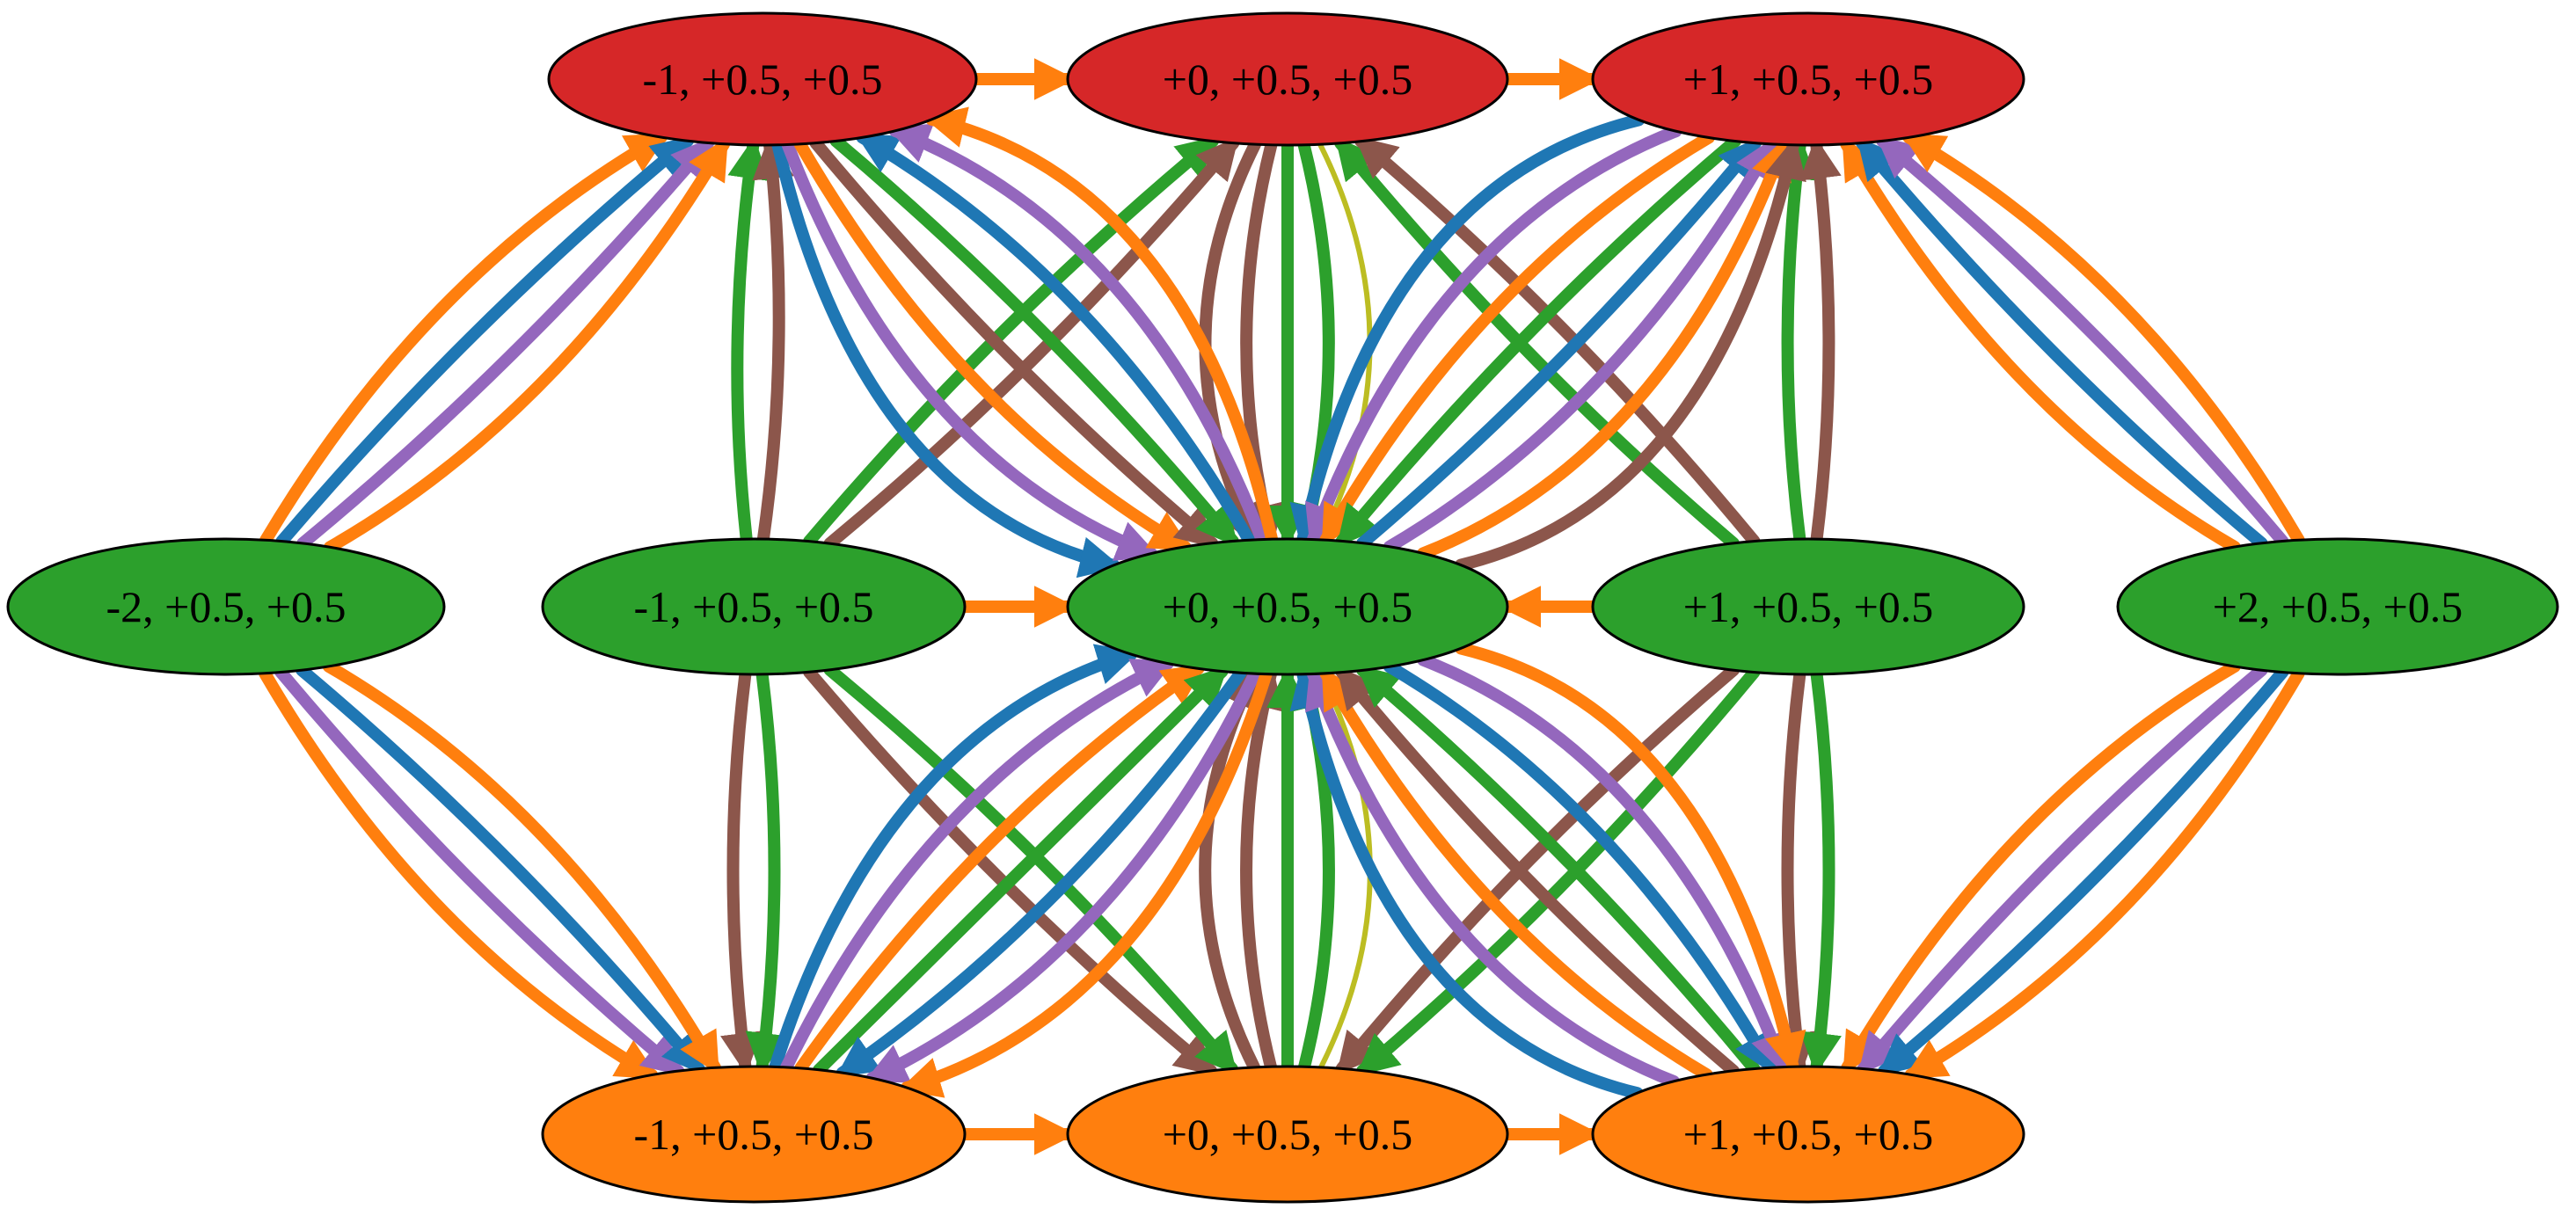 The image size is (2576, 1216). I want to click on node-m_p2: +2, +0.5, +0.5, so click(2337, 606).